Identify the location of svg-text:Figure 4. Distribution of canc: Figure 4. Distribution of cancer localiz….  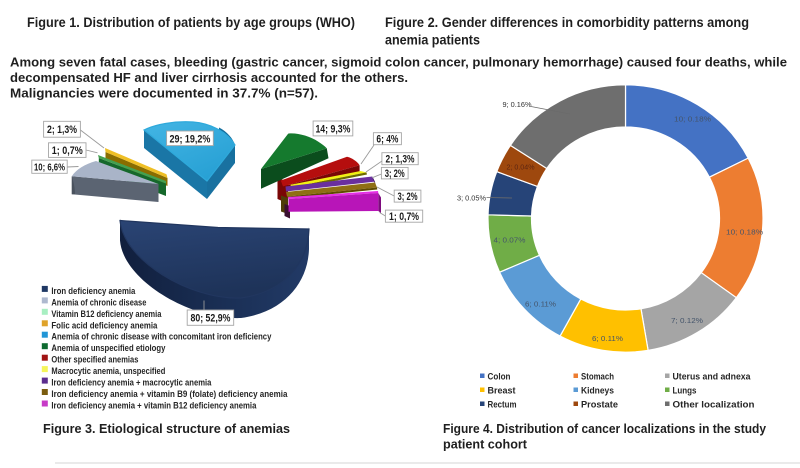
(605, 428).